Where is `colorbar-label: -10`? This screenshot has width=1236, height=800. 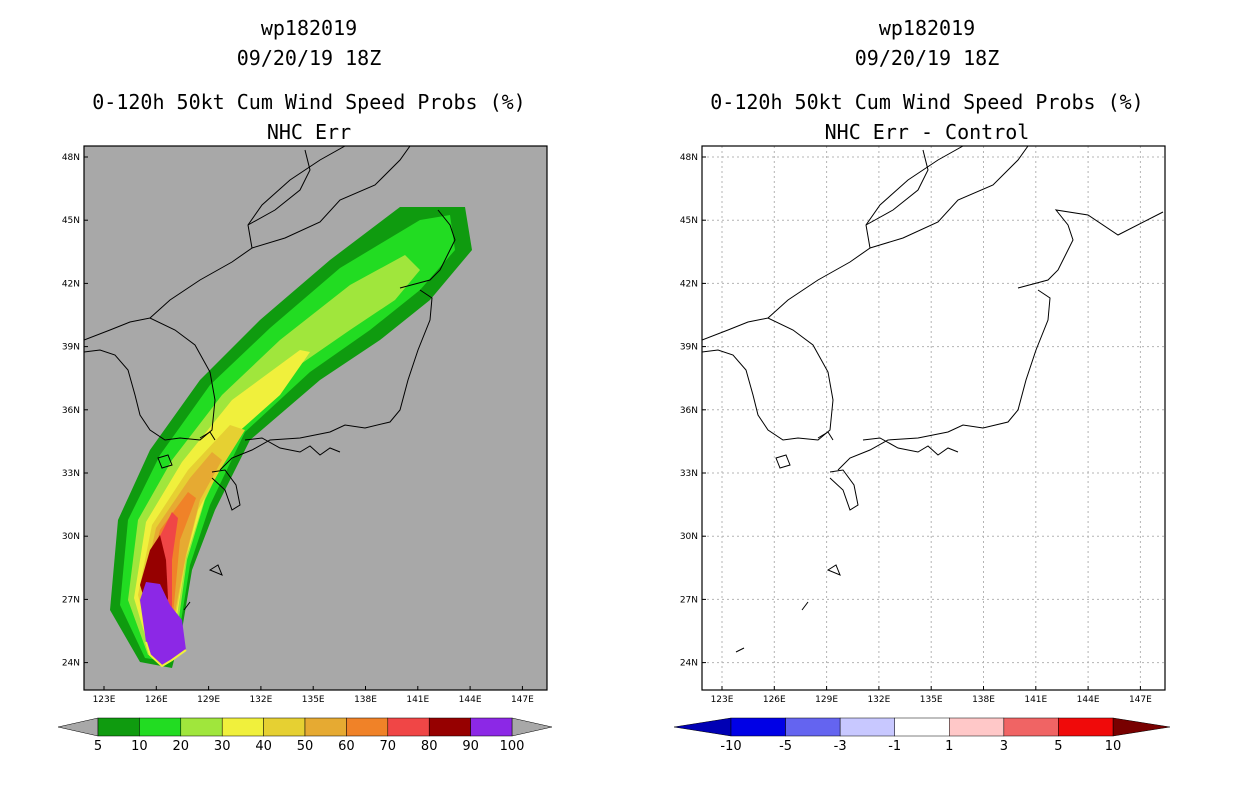 colorbar-label: -10 is located at coordinates (730, 746).